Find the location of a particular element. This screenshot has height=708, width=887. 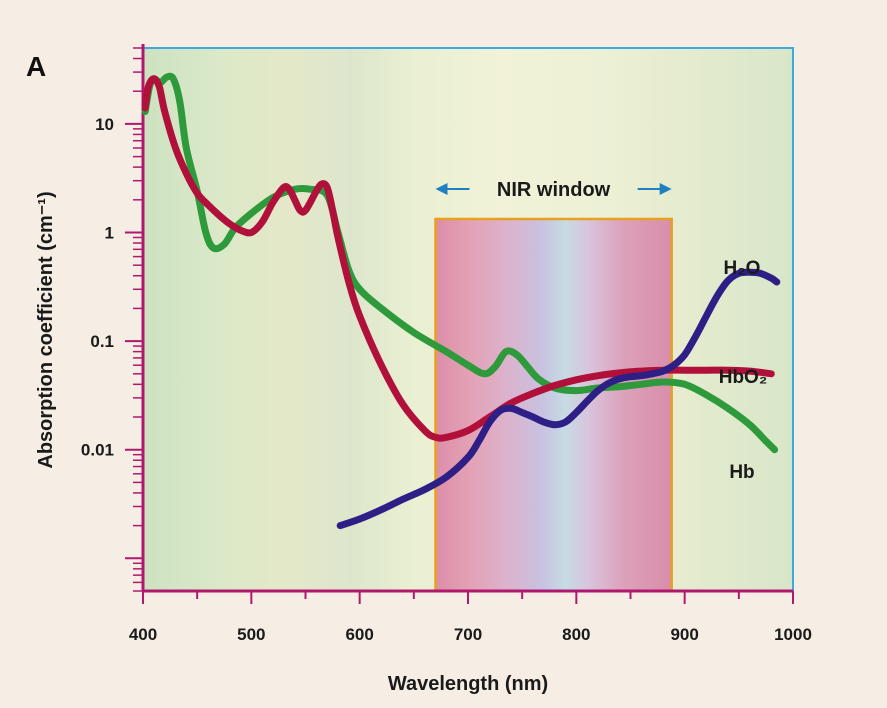

nir-window-label: NIR window is located at coordinates (554, 190).